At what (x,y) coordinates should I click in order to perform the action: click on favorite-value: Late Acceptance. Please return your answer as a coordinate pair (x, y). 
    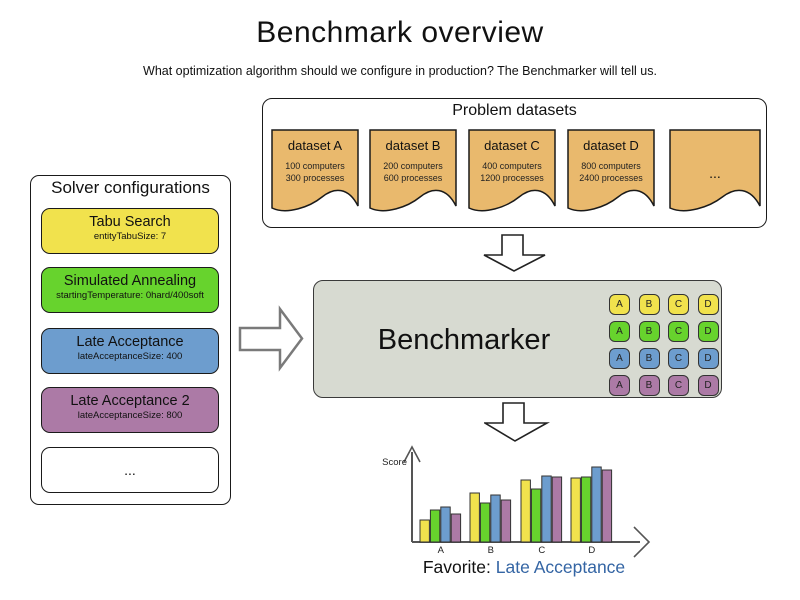
    Looking at the image, I should click on (560, 567).